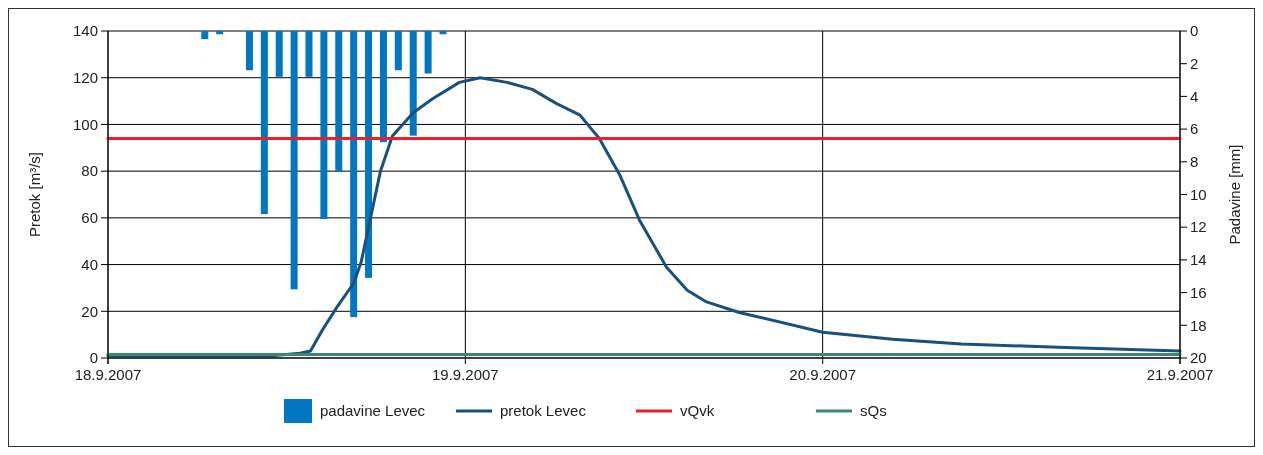  I want to click on y2-tick-label: 16, so click(1198, 292).